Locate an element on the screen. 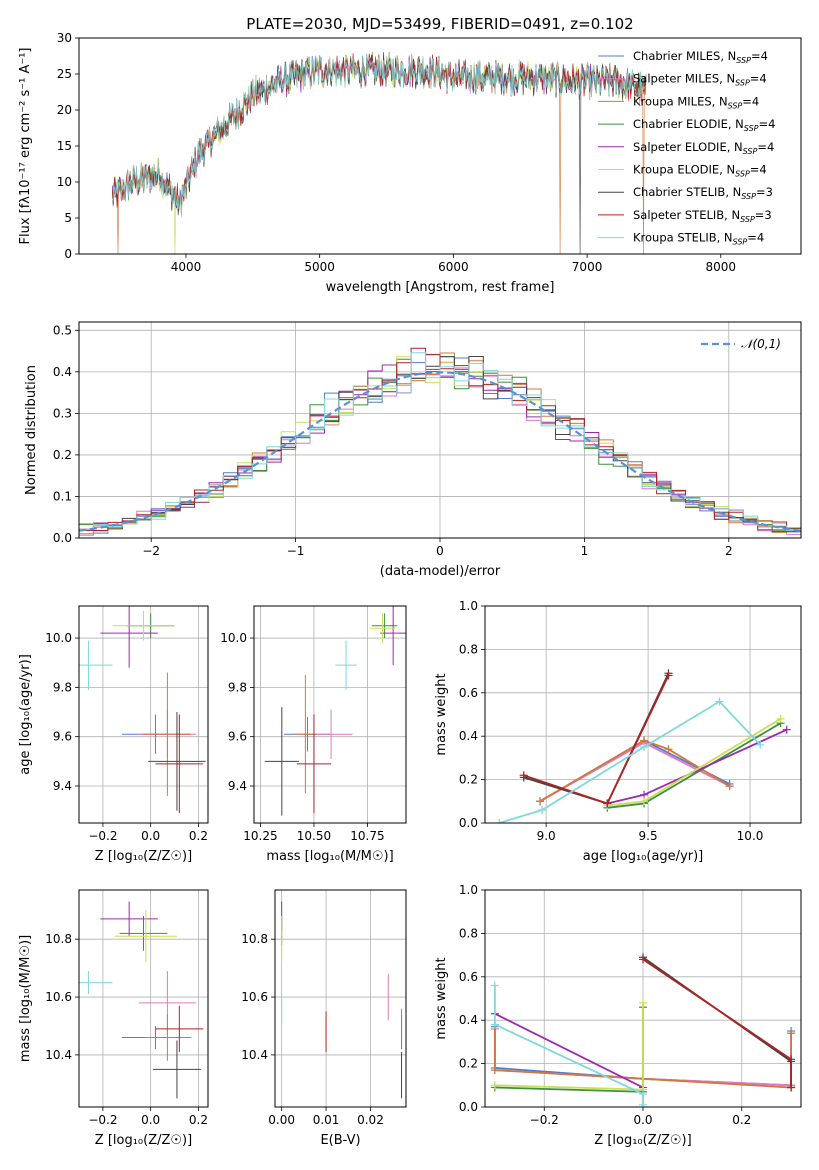 Image resolution: width=819 pixels, height=1170 pixels. weight-line-salpeter-elodie is located at coordinates (569, 1050).